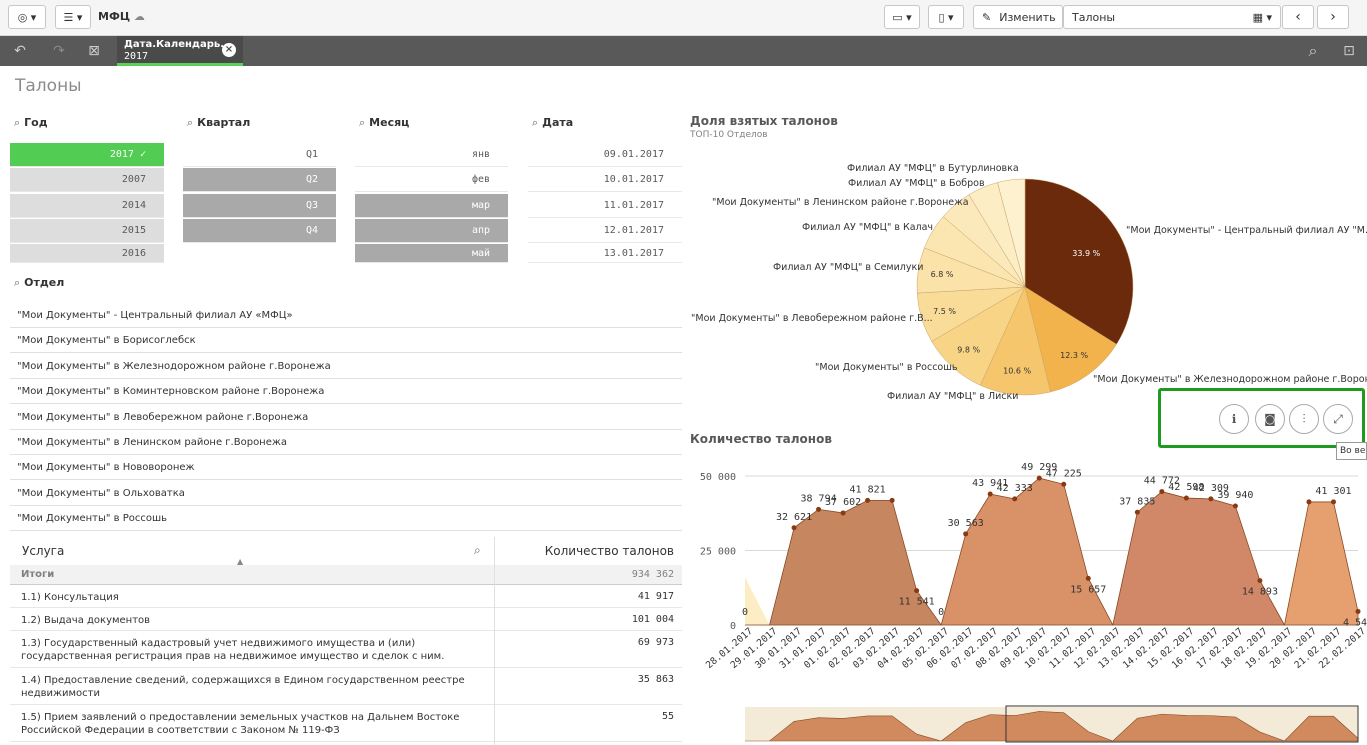 This screenshot has height=745, width=1367. Describe the element at coordinates (86, 620) in the screenshot. I see `cell-service: 1.2) Выдача документов` at that location.